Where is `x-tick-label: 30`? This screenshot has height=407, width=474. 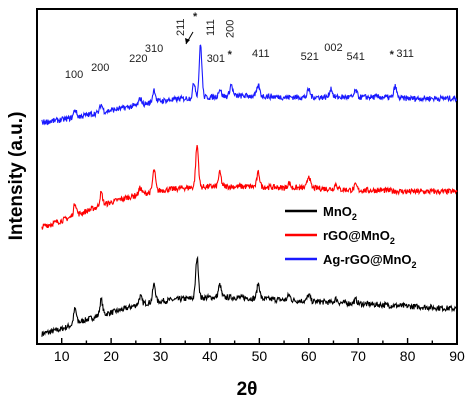
x-tick-label: 30 is located at coordinates (161, 356).